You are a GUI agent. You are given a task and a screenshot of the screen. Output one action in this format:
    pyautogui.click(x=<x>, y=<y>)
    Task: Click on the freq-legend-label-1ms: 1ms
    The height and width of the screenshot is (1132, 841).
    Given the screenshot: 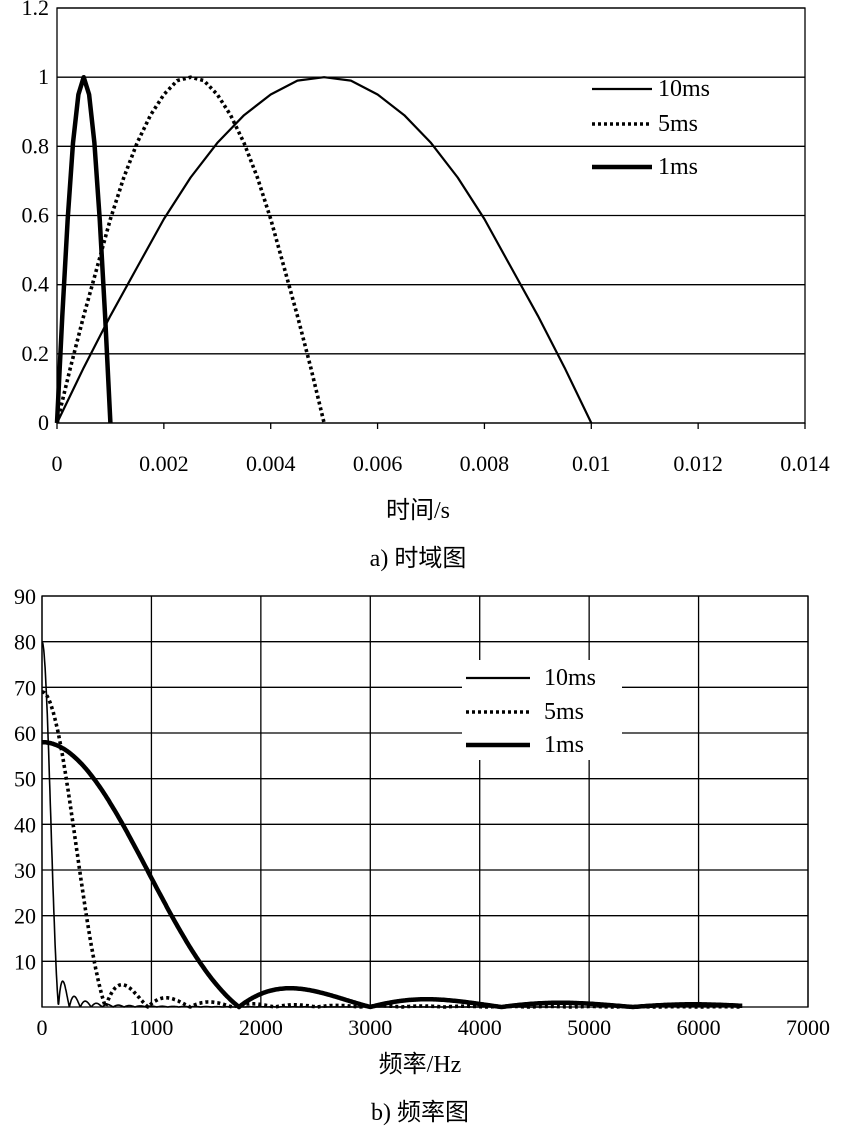 What is the action you would take?
    pyautogui.click(x=564, y=745)
    